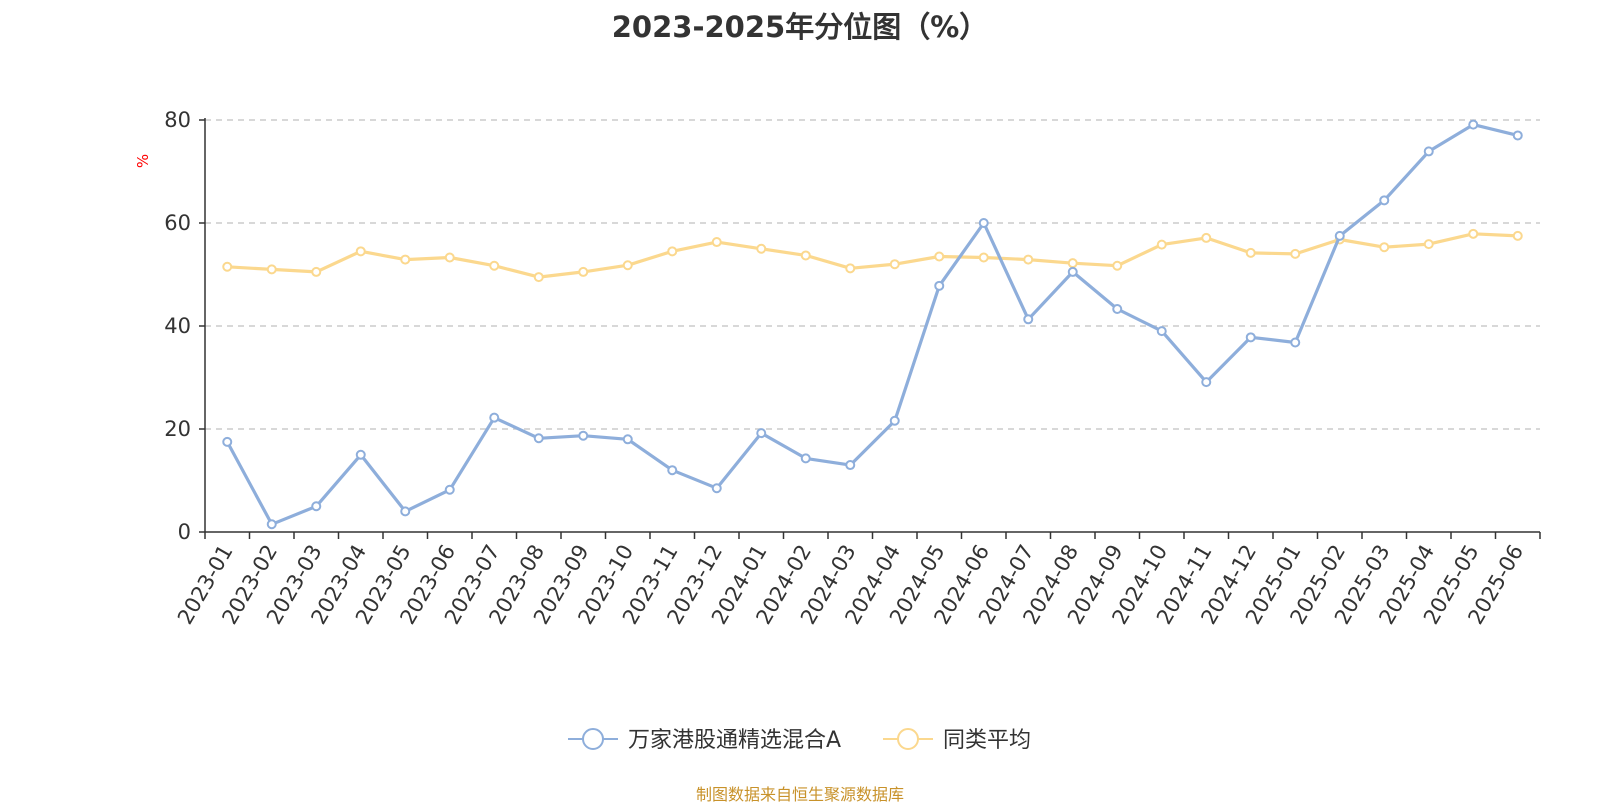  What do you see at coordinates (177, 120) in the screenshot?
I see `y-tick-label: 80` at bounding box center [177, 120].